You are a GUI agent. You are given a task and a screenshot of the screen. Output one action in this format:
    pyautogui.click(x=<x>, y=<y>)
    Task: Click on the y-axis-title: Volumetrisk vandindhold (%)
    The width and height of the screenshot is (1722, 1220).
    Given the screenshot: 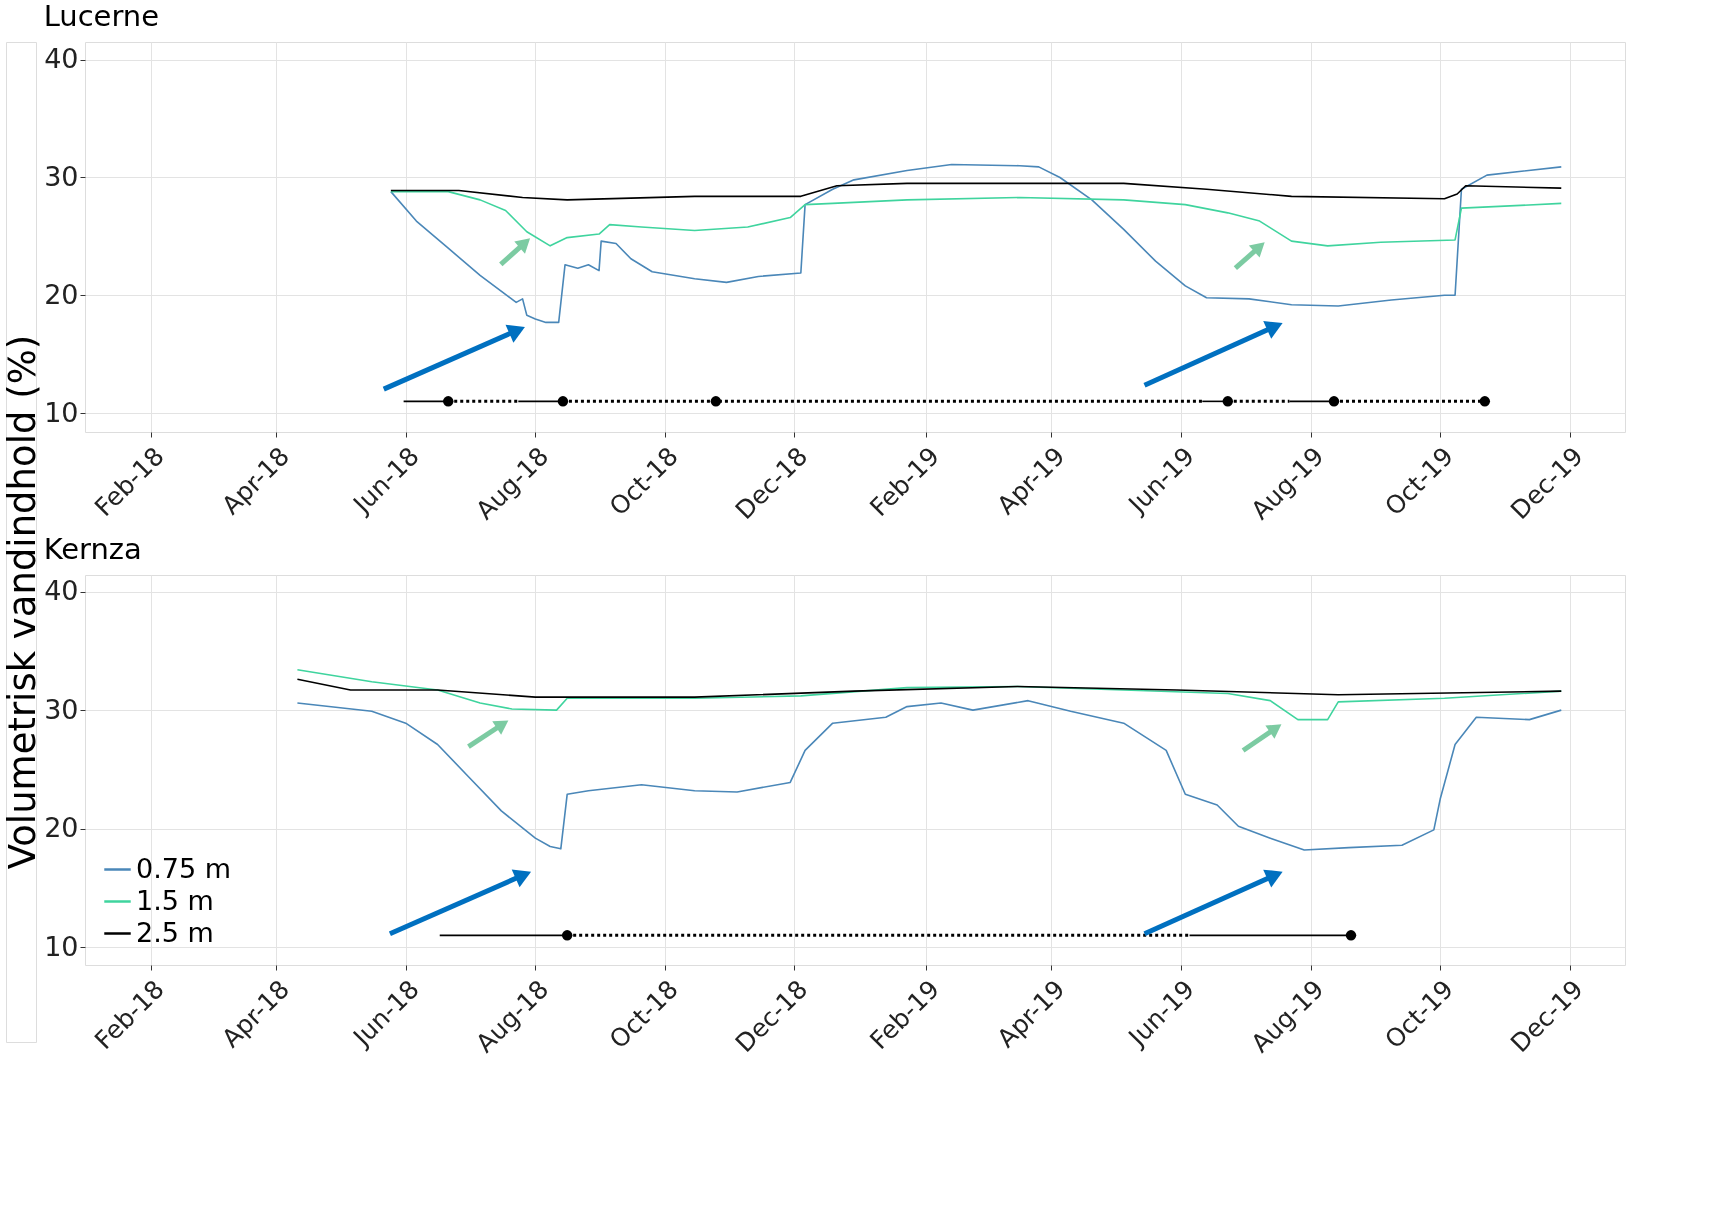 What is the action you would take?
    pyautogui.click(x=22, y=602)
    